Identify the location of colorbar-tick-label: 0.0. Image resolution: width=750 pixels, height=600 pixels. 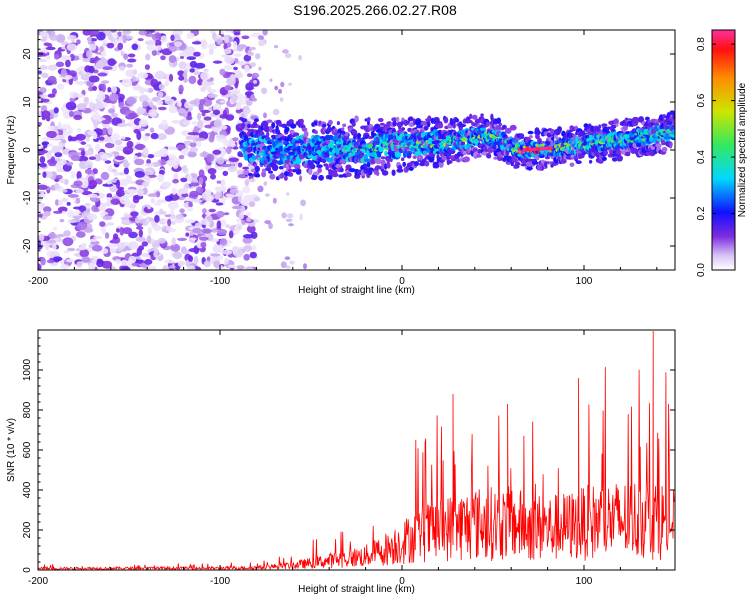
(701, 270).